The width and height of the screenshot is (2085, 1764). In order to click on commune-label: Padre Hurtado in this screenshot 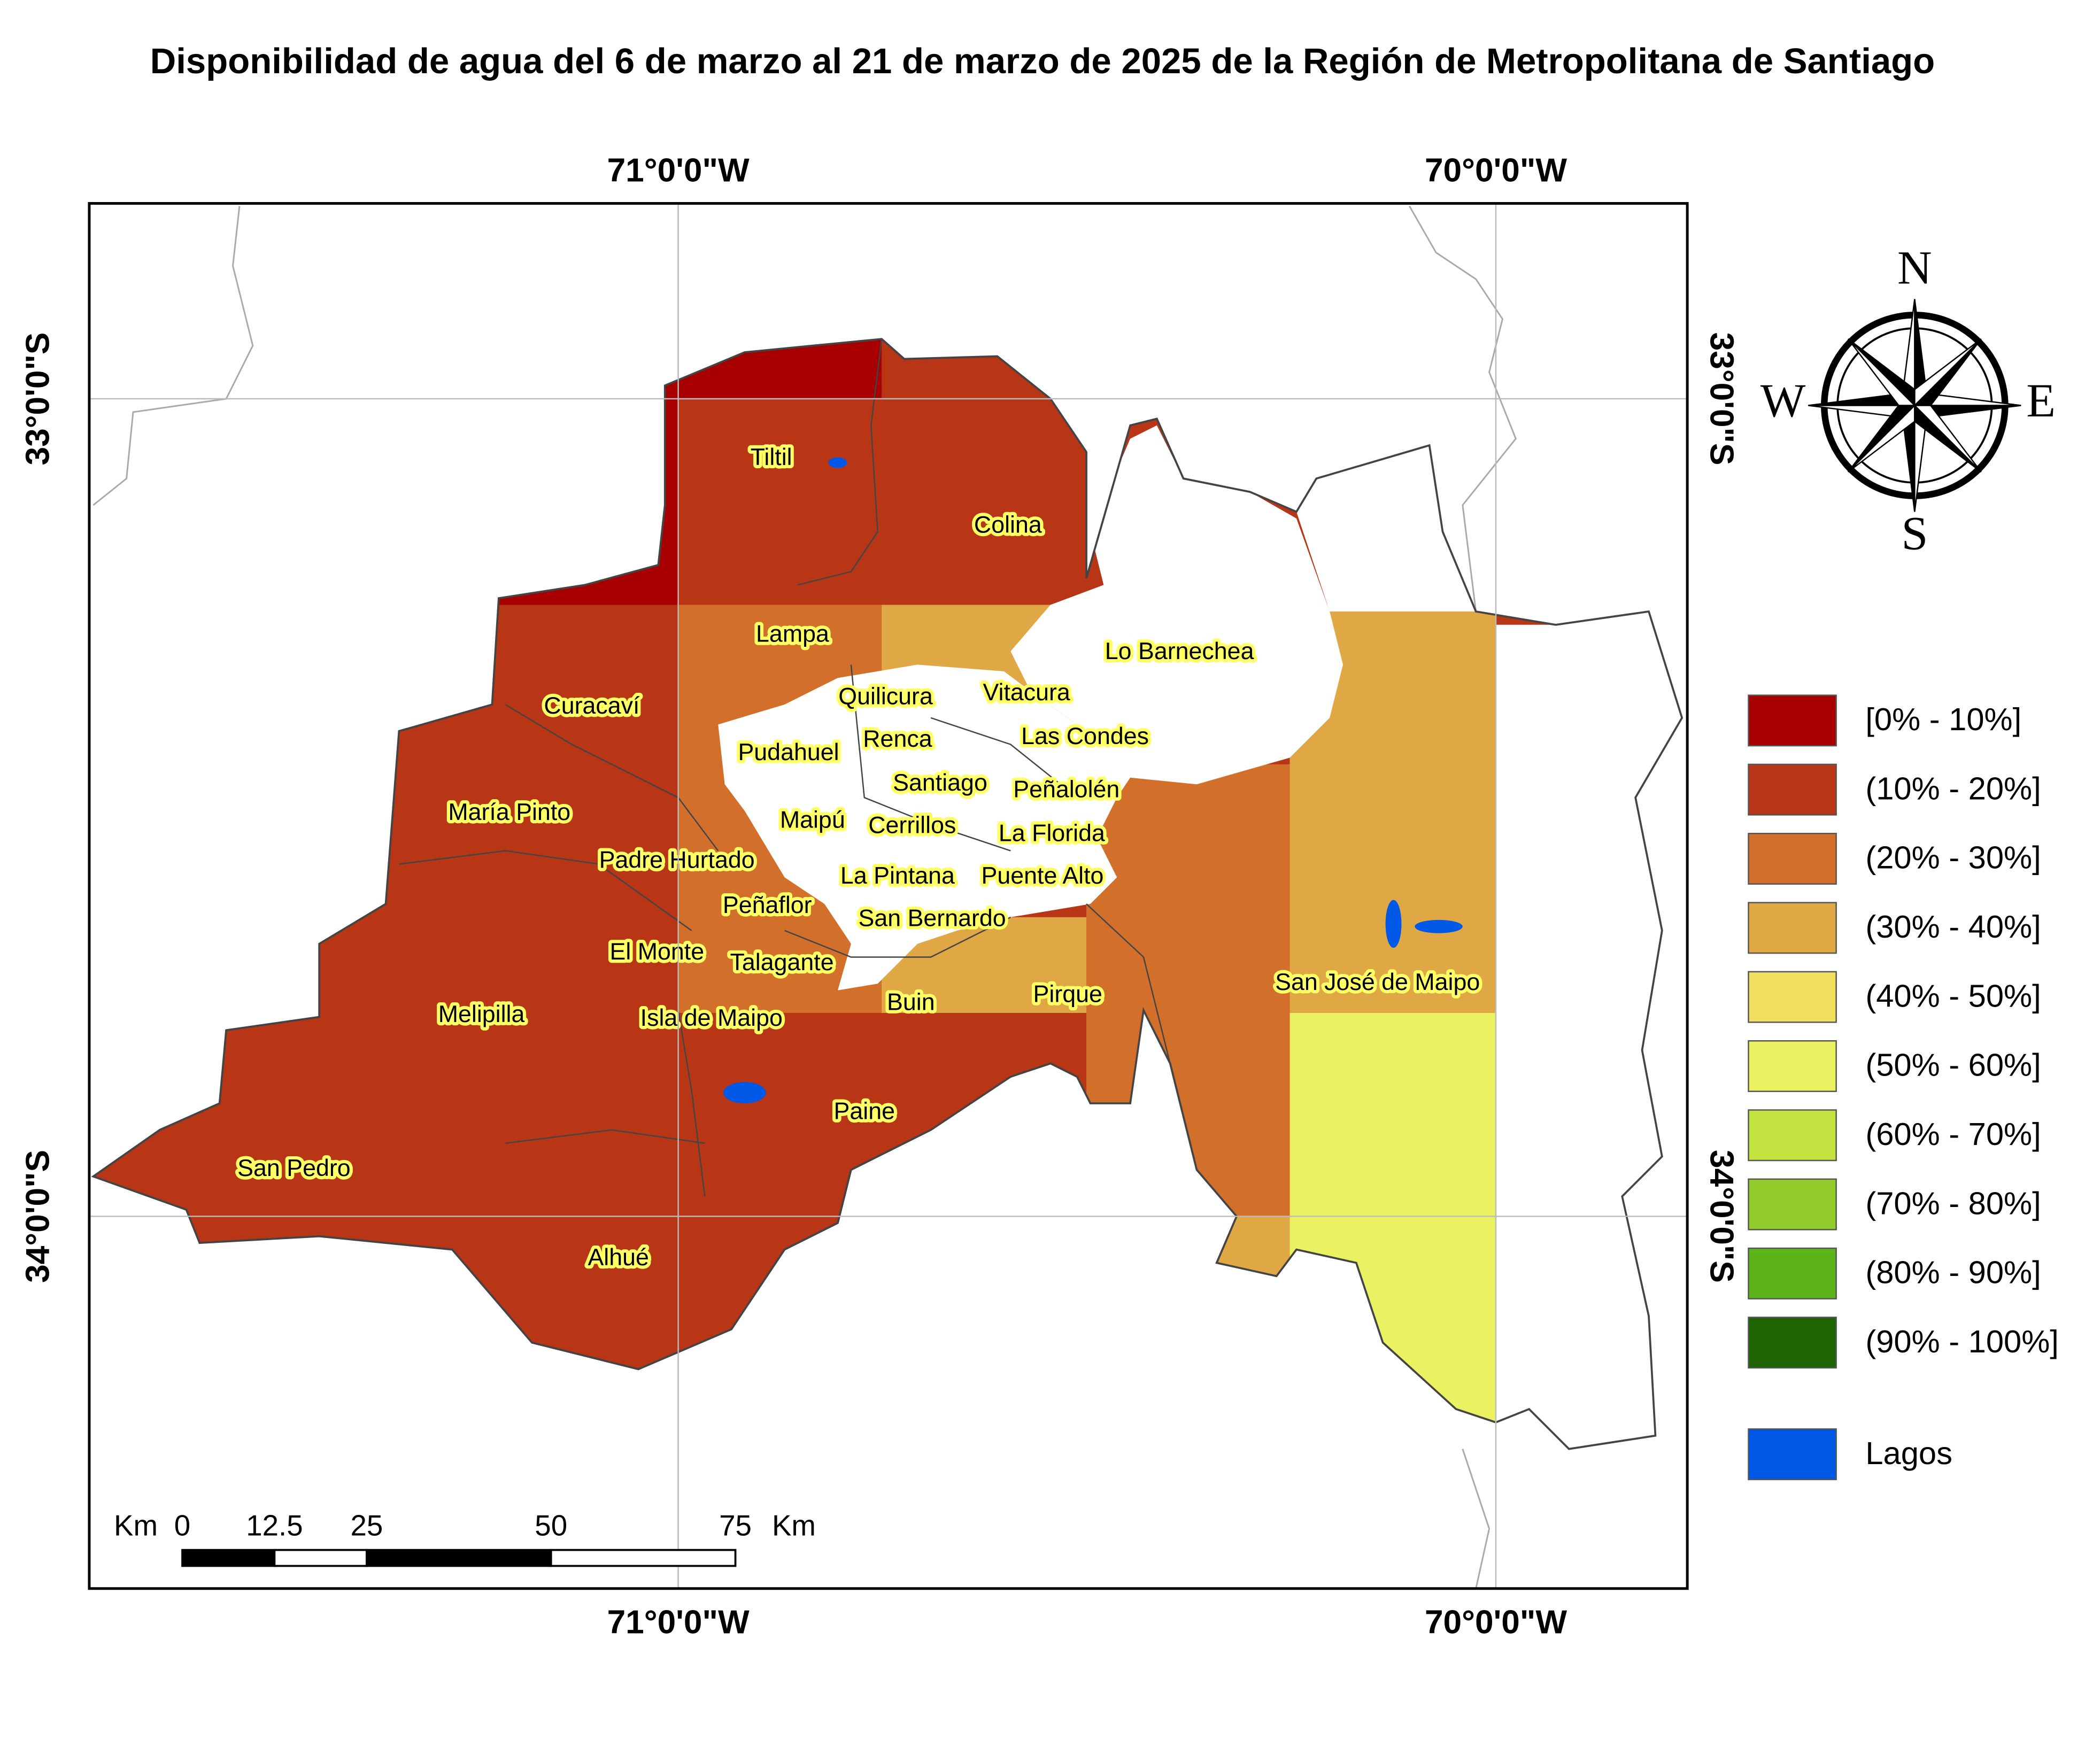, I will do `click(677, 860)`.